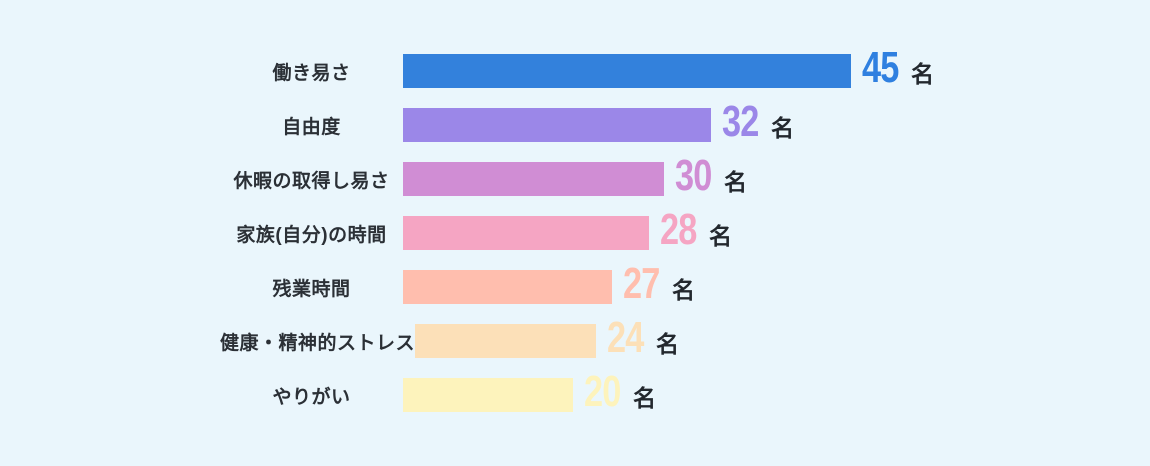 This screenshot has height=466, width=1150. I want to click on value-label: 27 名, so click(659, 283).